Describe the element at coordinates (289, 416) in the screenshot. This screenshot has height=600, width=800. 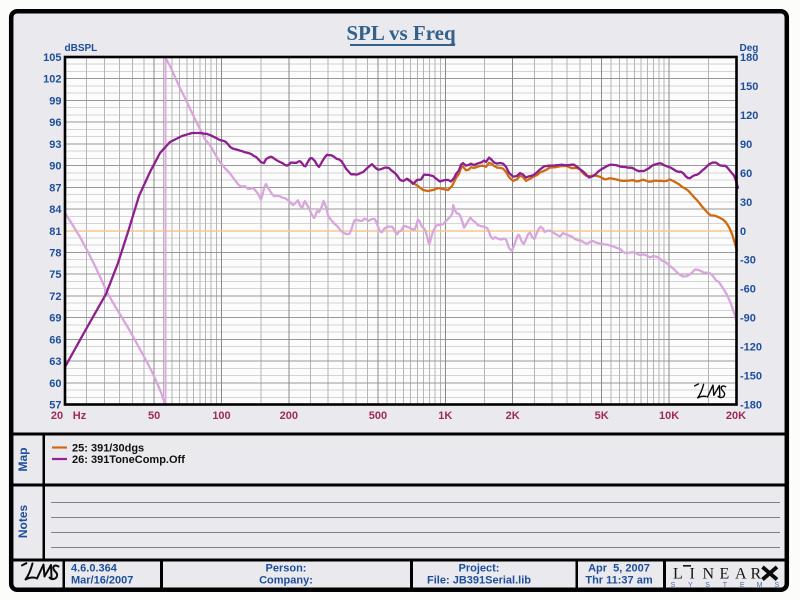
I see `svg-text: 200` at that location.